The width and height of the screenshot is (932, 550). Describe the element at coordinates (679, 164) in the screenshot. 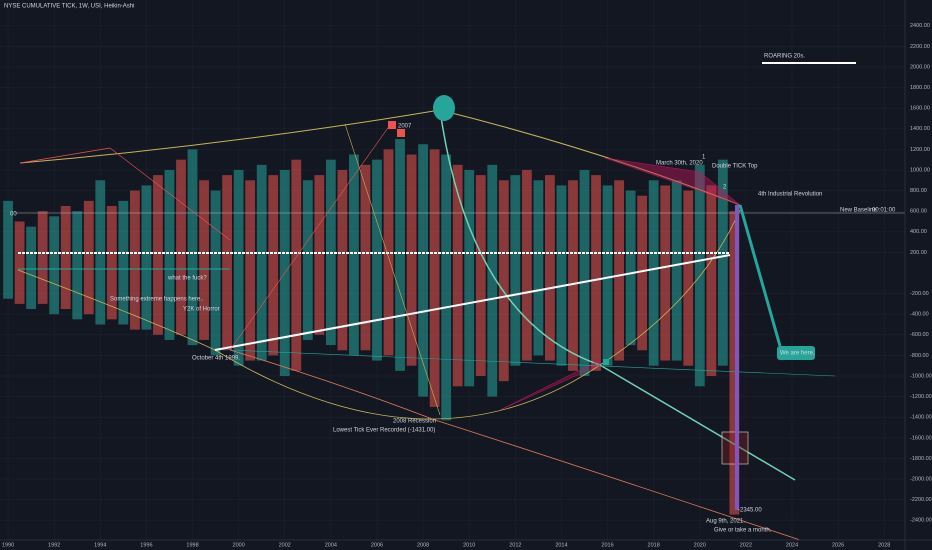

I see `annotation: March 30th, 2020` at that location.